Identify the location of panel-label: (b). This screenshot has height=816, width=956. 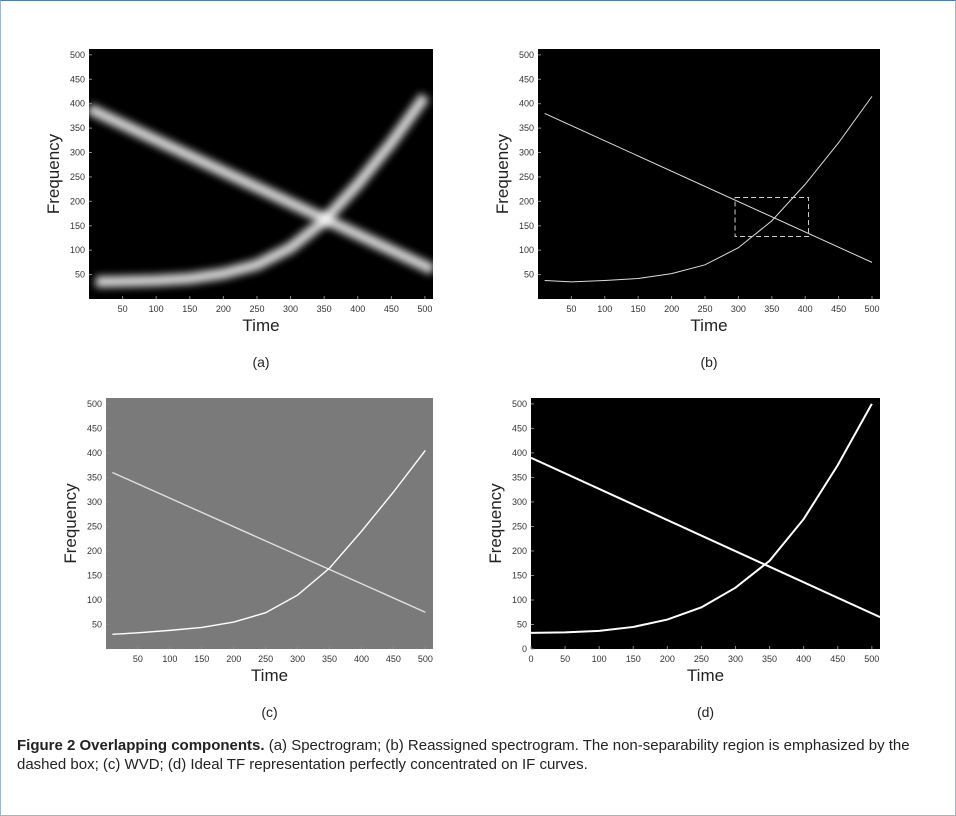
(708, 362).